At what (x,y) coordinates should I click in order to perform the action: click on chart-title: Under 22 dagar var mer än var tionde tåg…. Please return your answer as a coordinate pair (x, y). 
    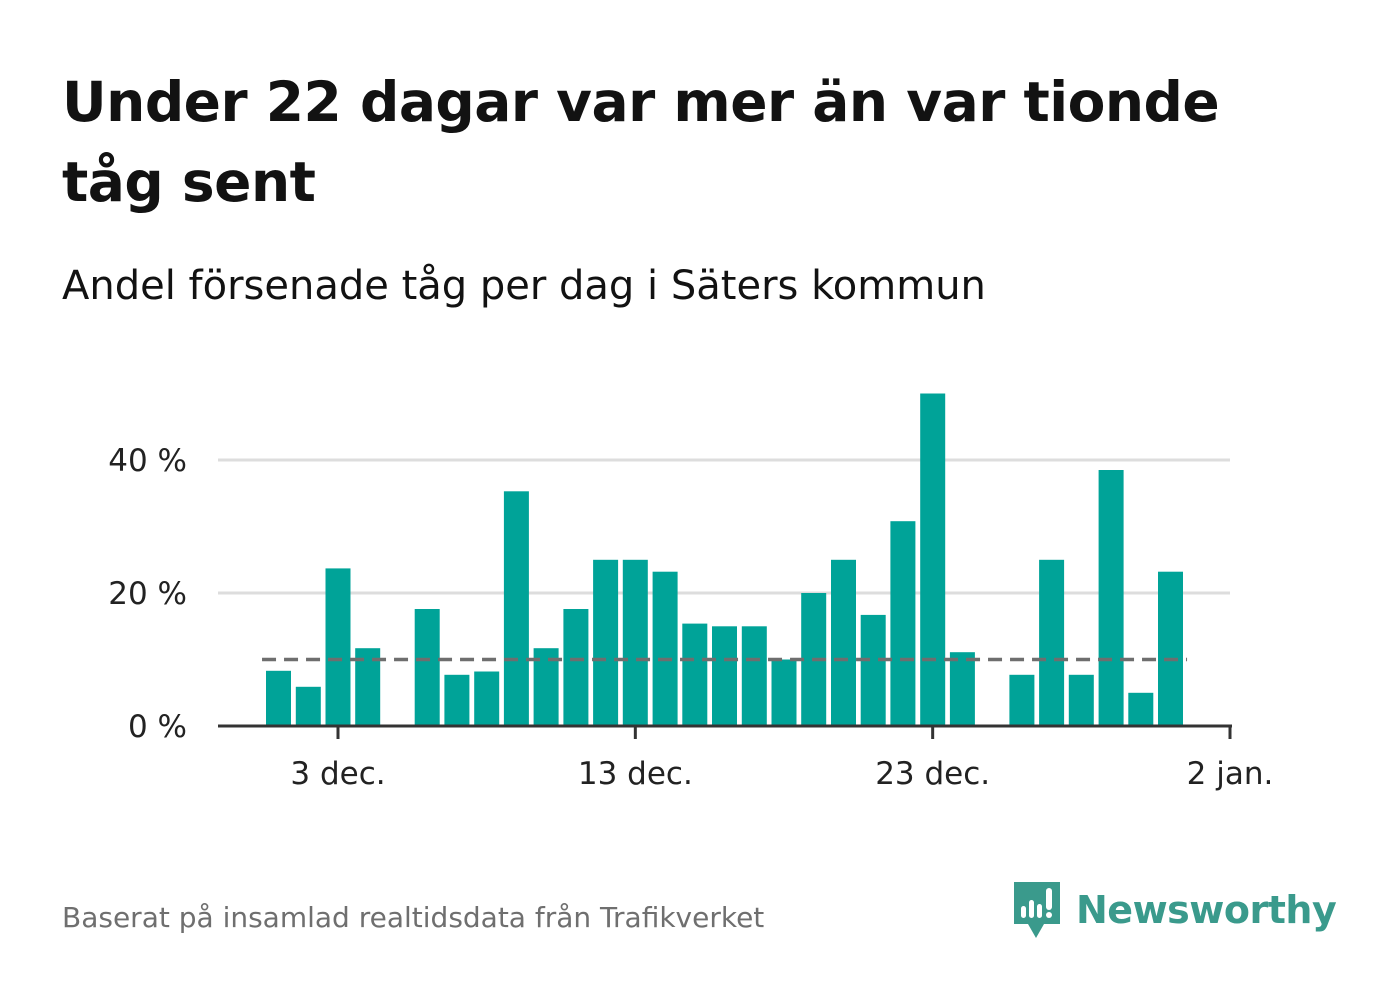
    Looking at the image, I should click on (641, 142).